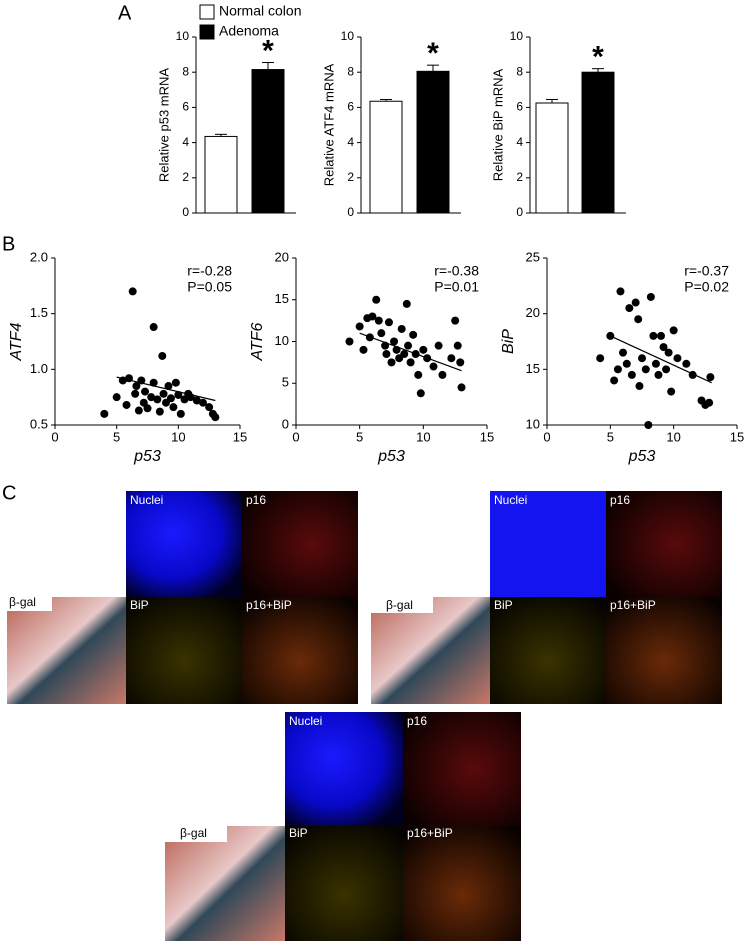  I want to click on merge-image, so click(462, 883).